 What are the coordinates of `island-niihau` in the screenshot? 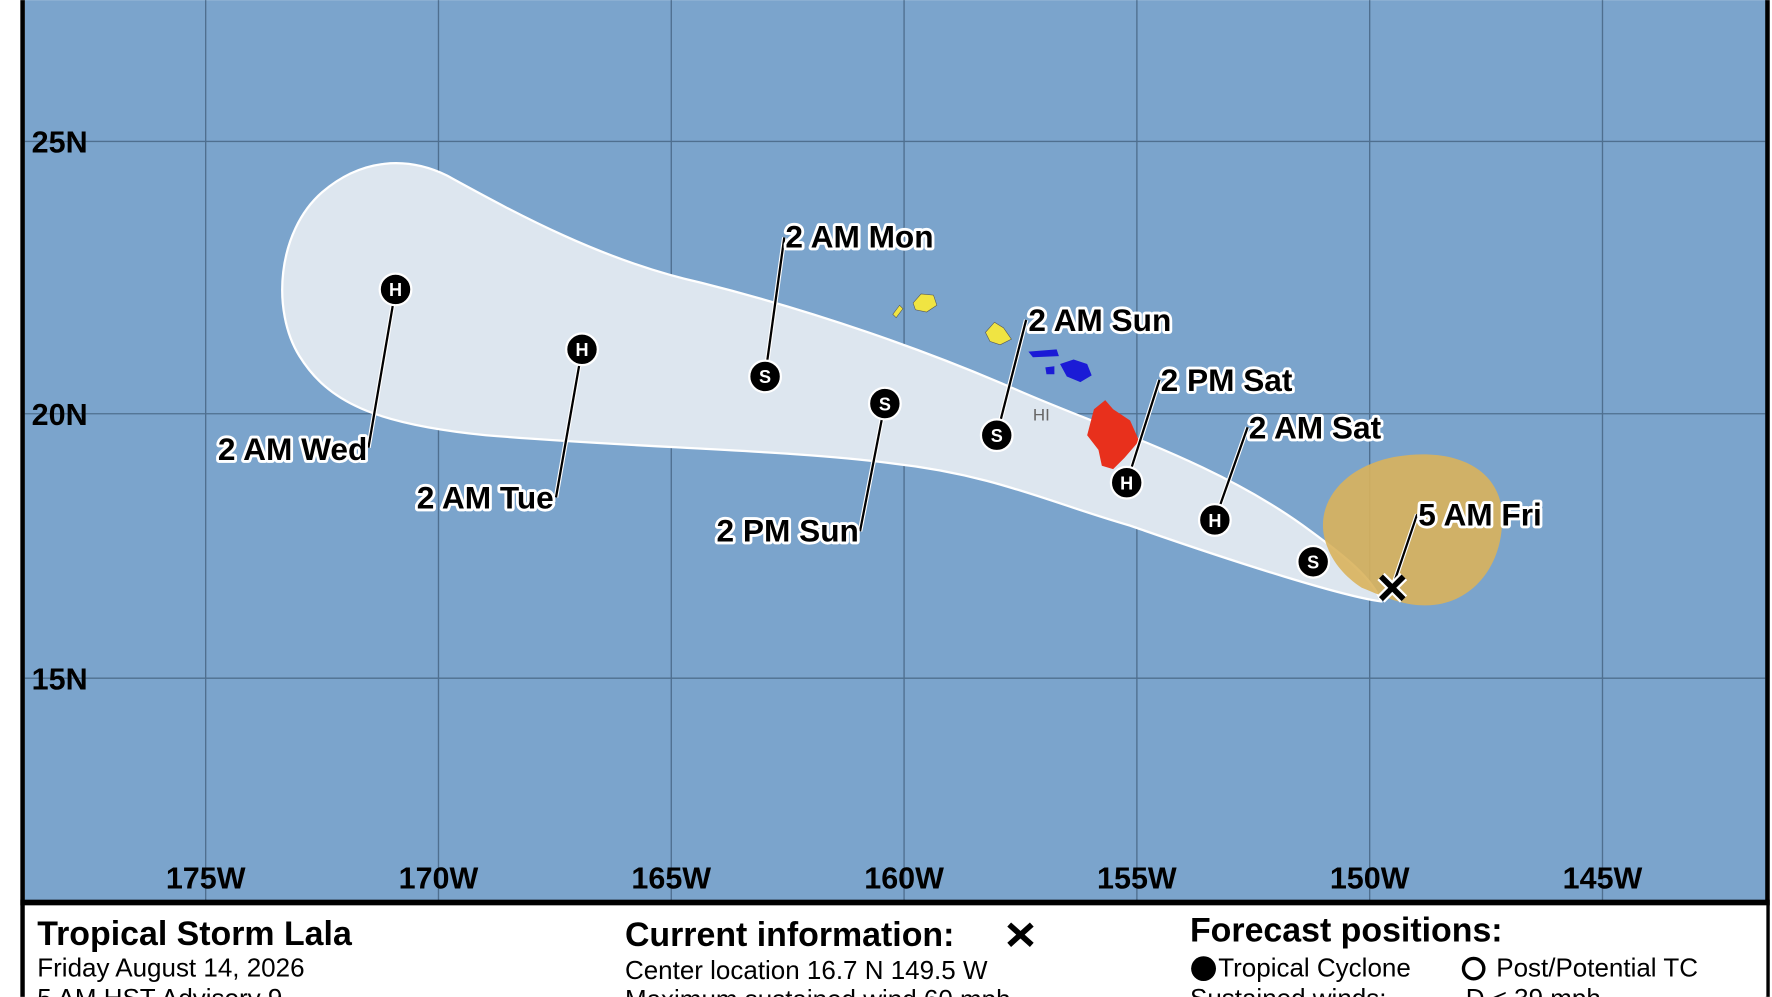 It's located at (898, 311).